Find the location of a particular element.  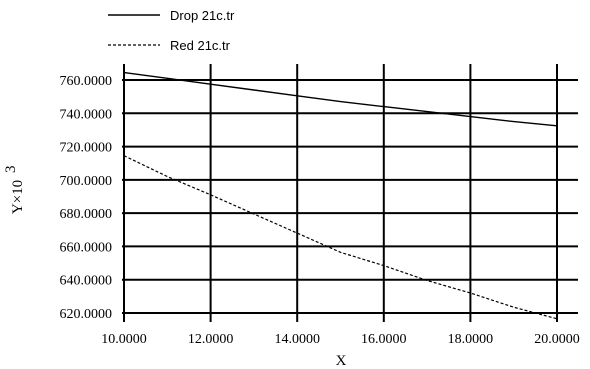

x-tick-label: 18.0000 is located at coordinates (471, 339).